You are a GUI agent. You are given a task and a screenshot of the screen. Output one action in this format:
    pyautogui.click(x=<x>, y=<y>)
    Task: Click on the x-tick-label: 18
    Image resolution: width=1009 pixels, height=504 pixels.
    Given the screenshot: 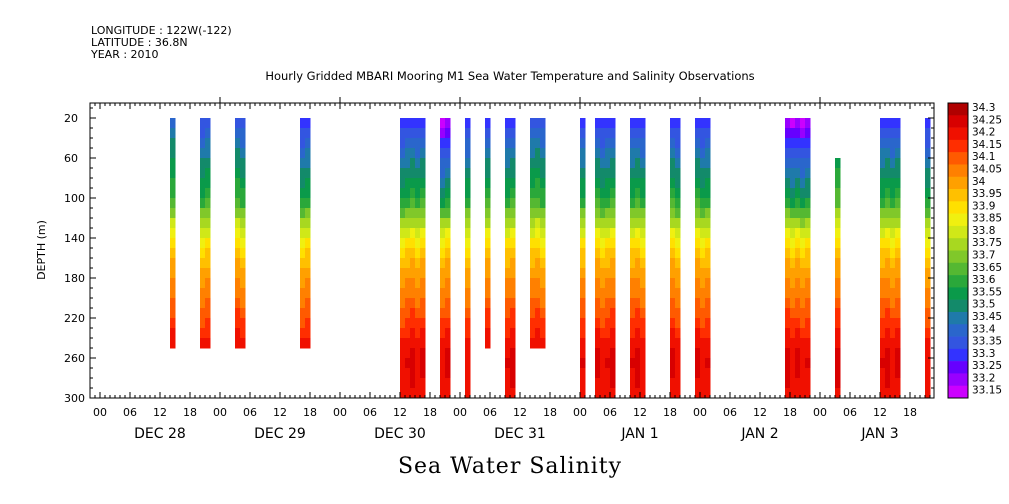 What is the action you would take?
    pyautogui.click(x=190, y=412)
    